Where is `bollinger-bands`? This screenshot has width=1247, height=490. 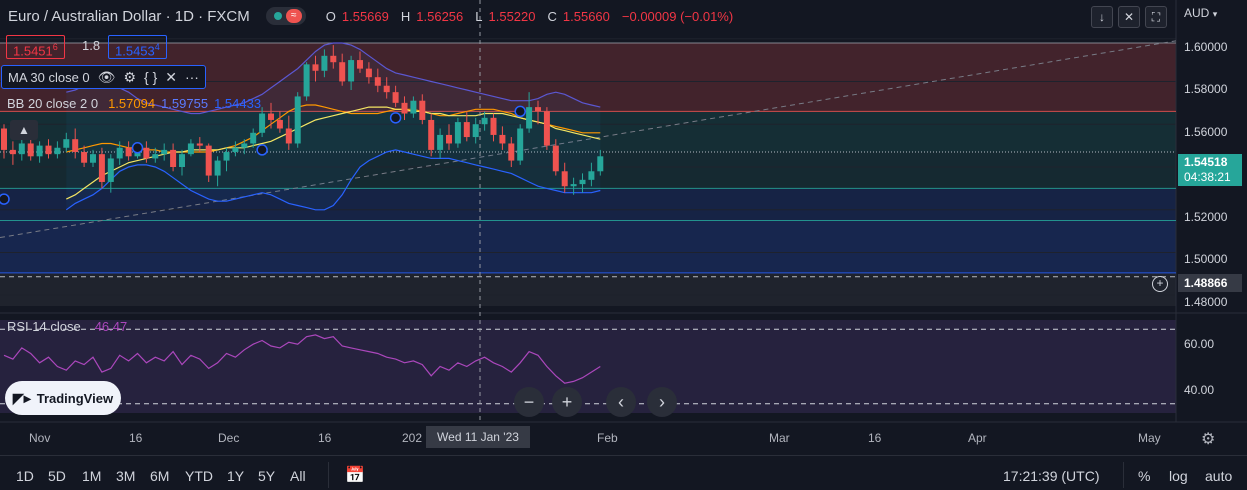 bollinger-bands is located at coordinates (333, 126).